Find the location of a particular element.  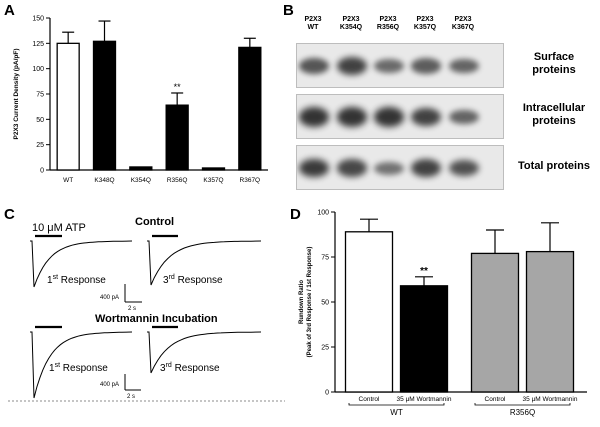

group-label: WT is located at coordinates (396, 412).